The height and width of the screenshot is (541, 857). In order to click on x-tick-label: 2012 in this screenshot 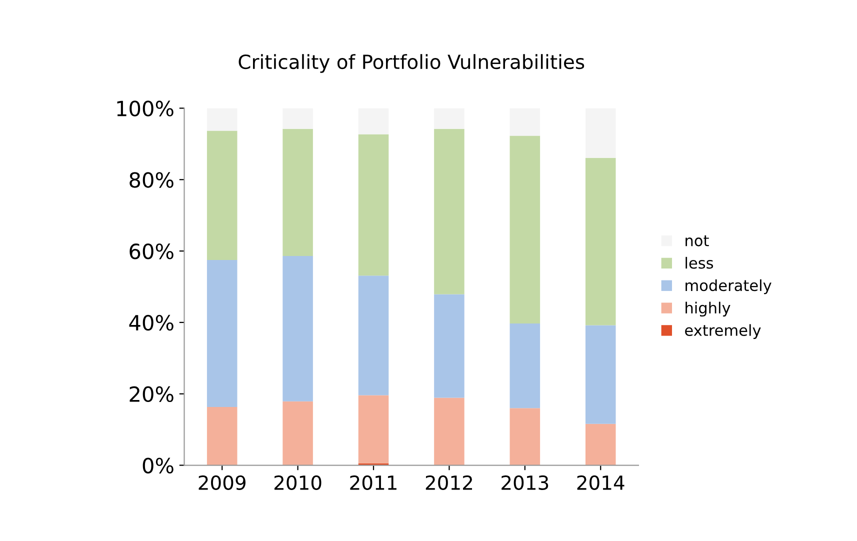, I will do `click(449, 482)`.